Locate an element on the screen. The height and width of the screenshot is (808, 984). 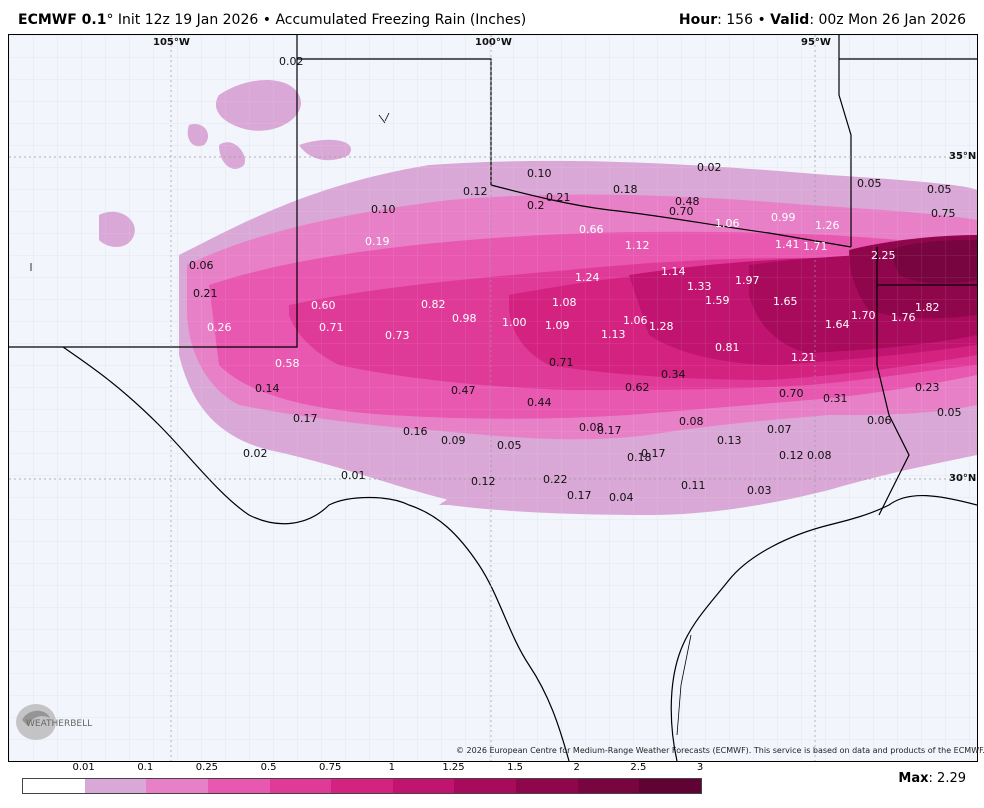
accumulation-value-label: 1.33 is located at coordinates (699, 286).